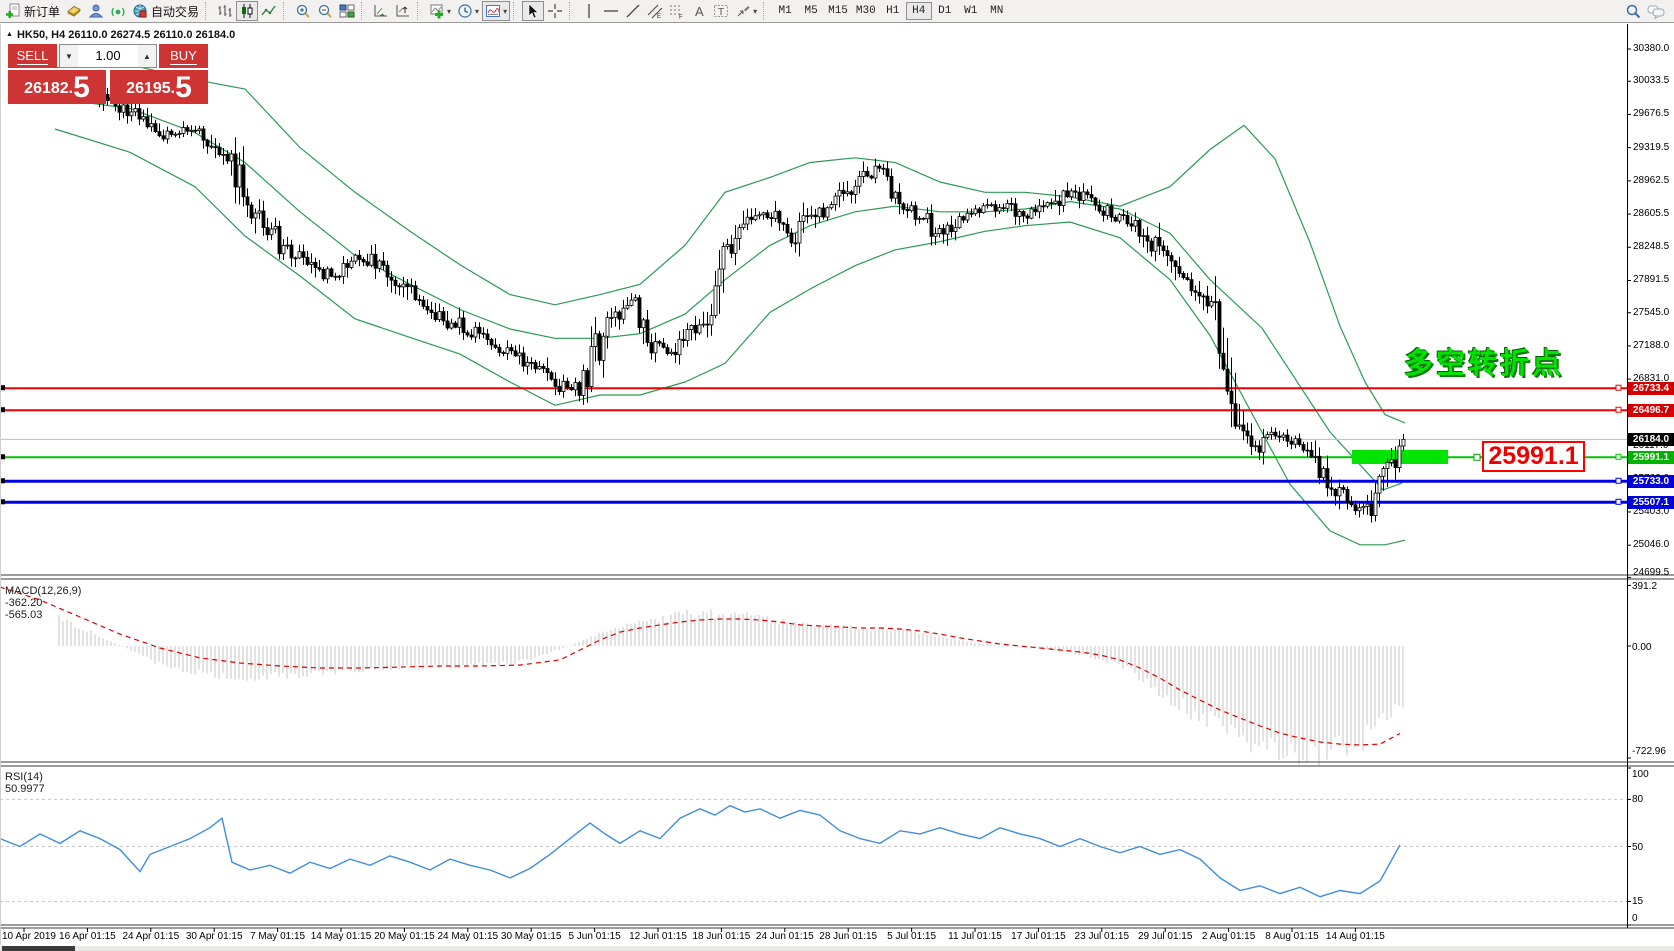 This screenshot has width=1674, height=951. I want to click on volume-increase-button: ▲, so click(147, 56).